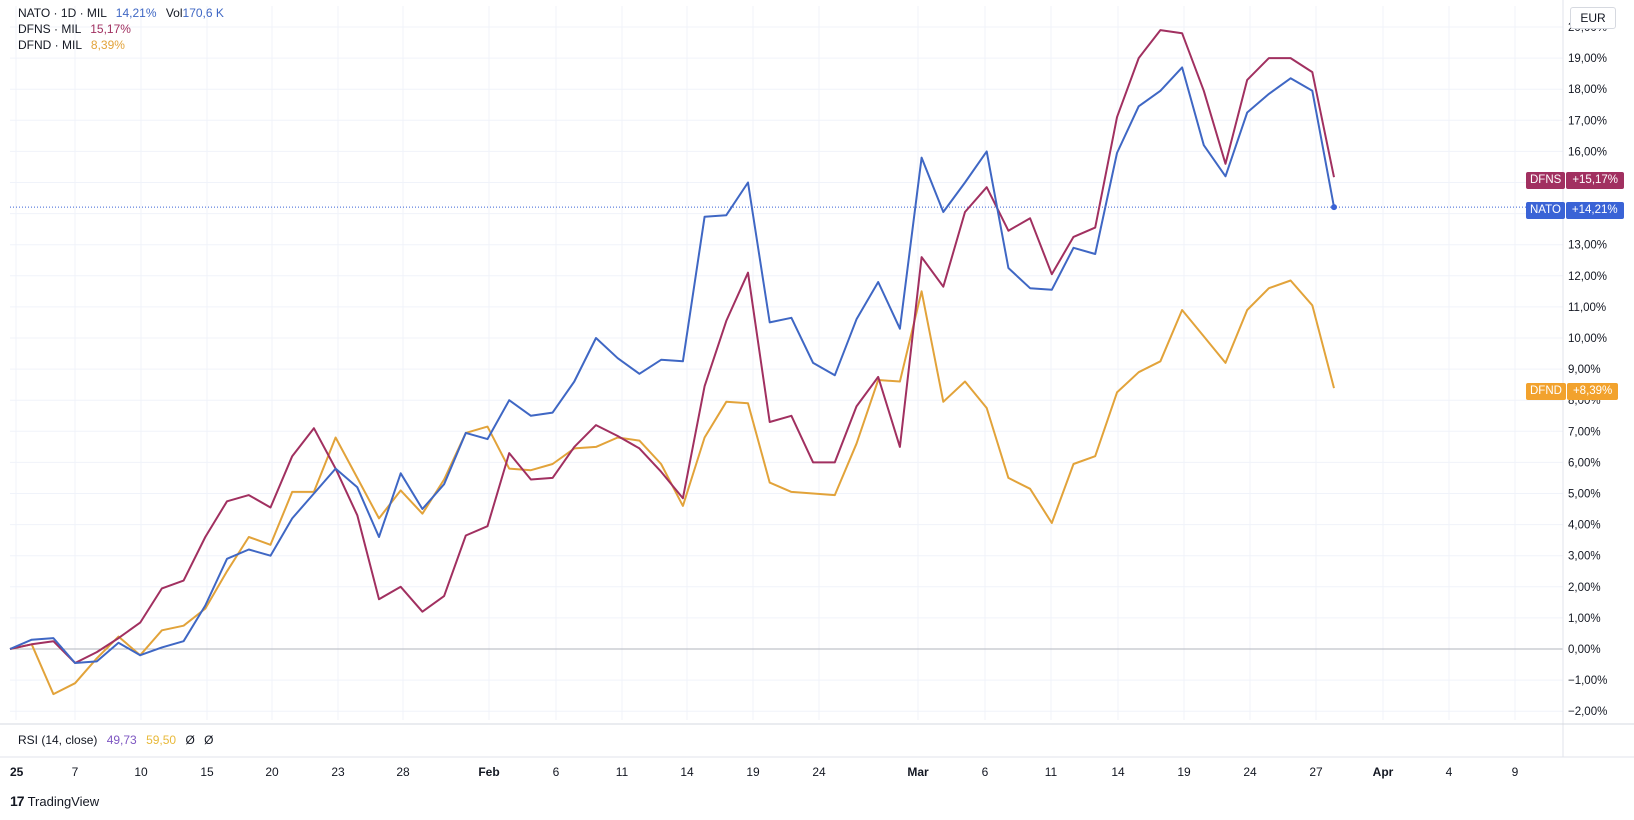 The image size is (1634, 820). I want to click on price-tag-value: +15,17%, so click(1595, 180).